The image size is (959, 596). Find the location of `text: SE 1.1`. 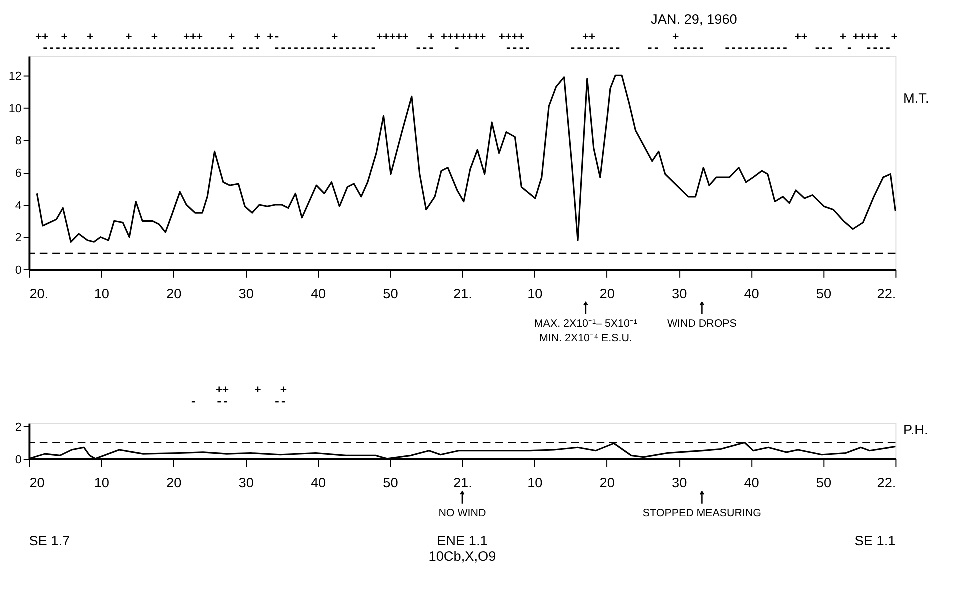

text: SE 1.1 is located at coordinates (875, 541).